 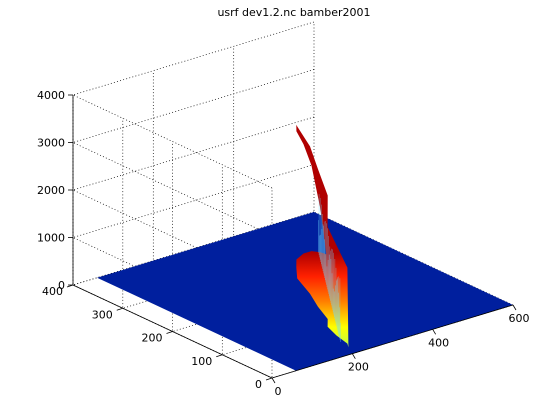 What do you see at coordinates (519, 318) in the screenshot?
I see `x-tick-label: 600` at bounding box center [519, 318].